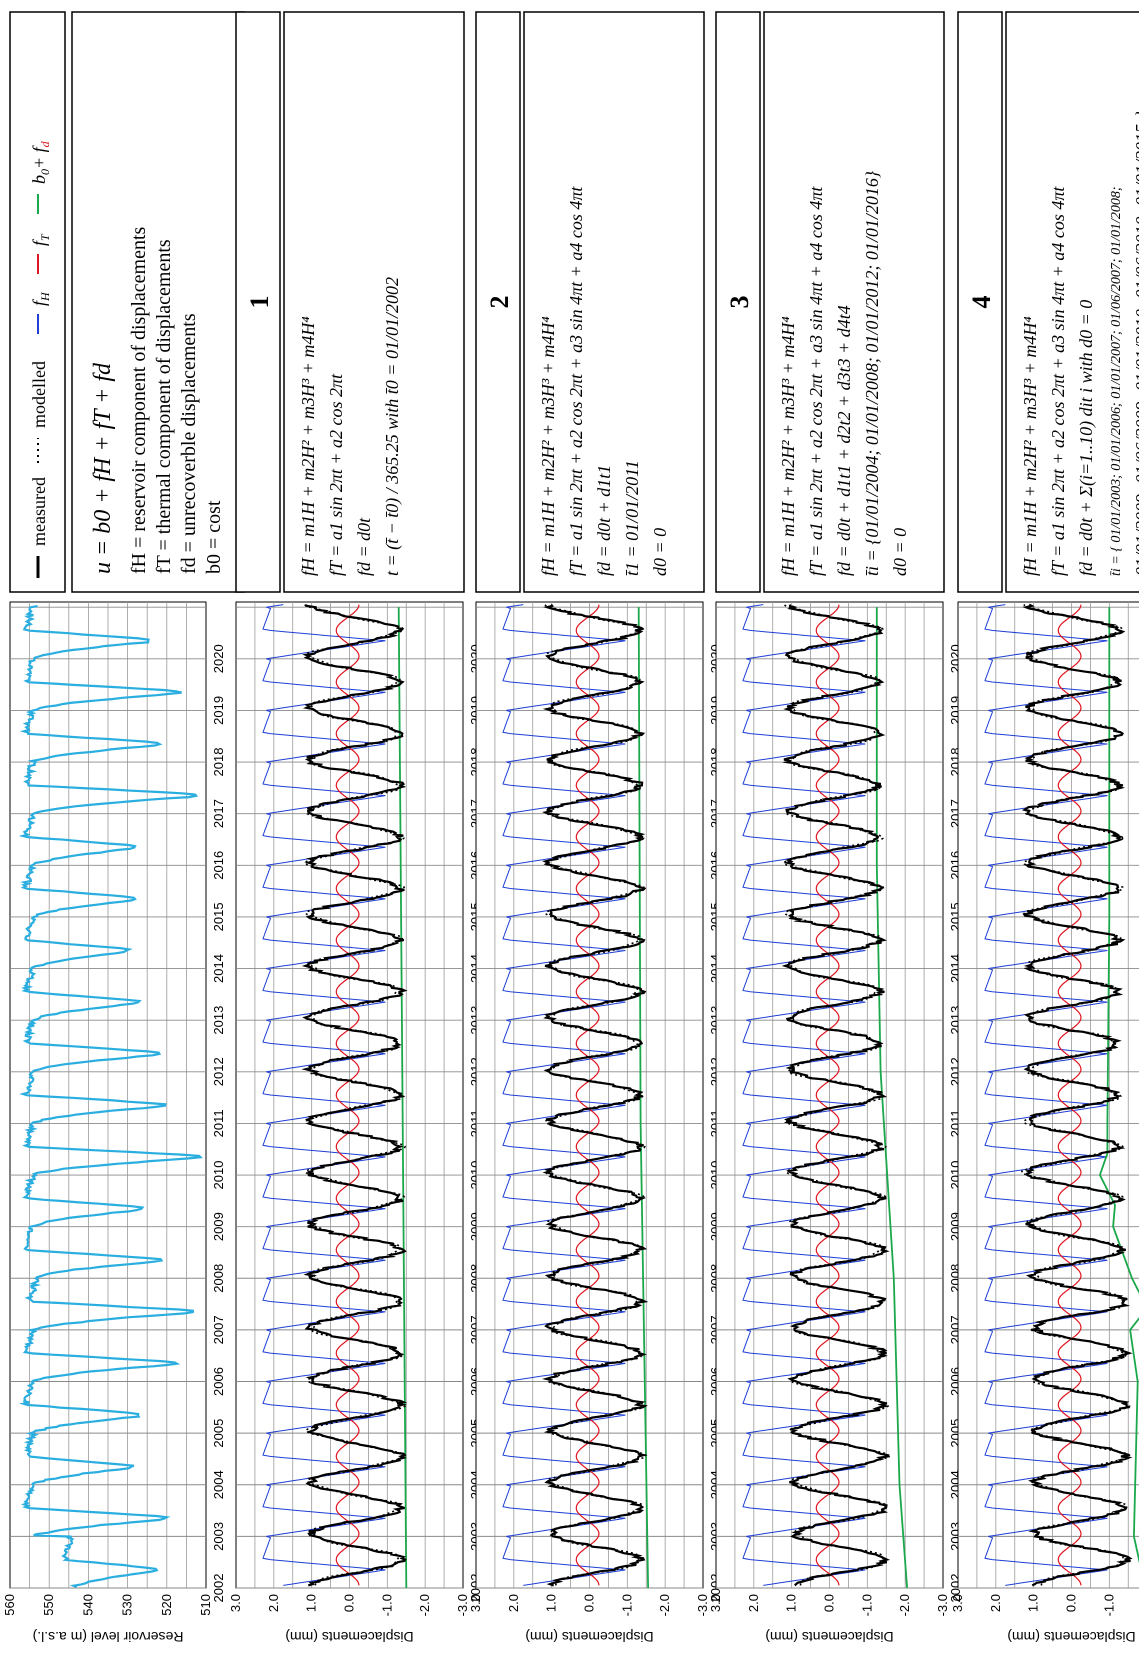 The image size is (1139, 1666). I want to click on model-formula-line: fd = d0t + d1t1, so click(604, 520).